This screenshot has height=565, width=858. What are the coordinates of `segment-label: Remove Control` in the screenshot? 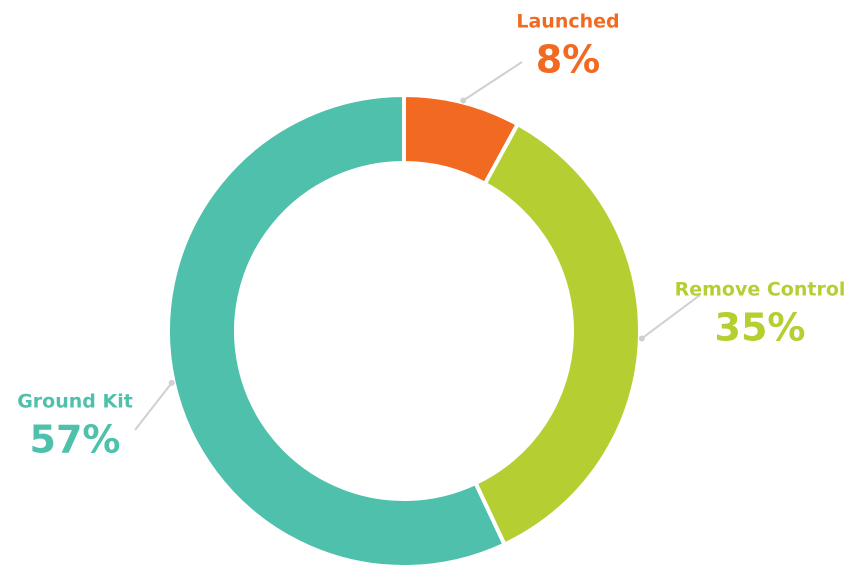 It's located at (760, 290).